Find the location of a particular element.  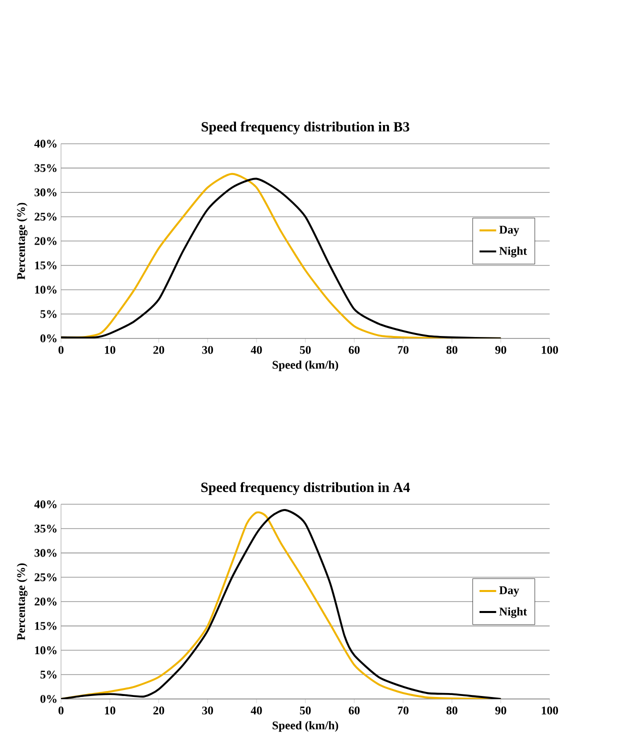

chart-title: Speed frequency distribution in A4 is located at coordinates (305, 488).